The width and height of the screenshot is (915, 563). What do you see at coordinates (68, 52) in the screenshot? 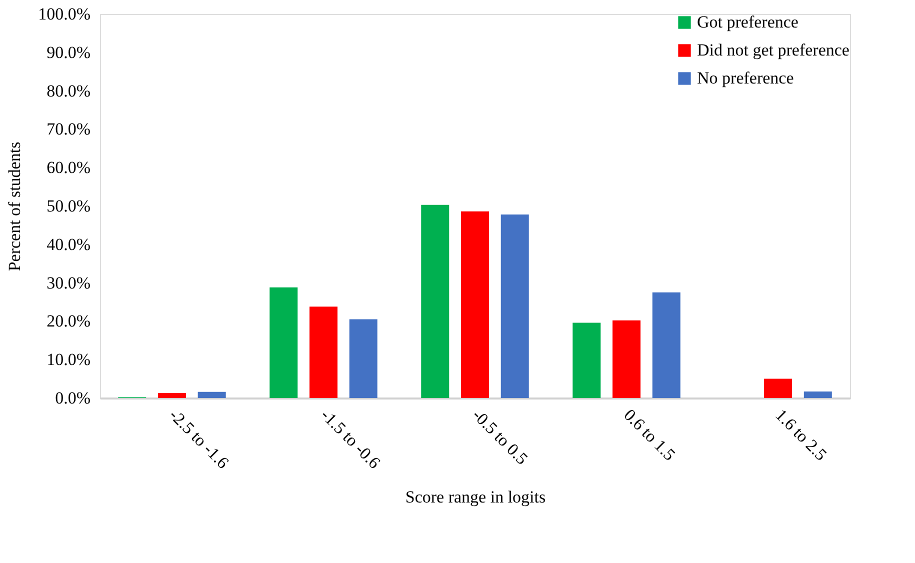
I see `y-tick-label: 90.0%` at bounding box center [68, 52].